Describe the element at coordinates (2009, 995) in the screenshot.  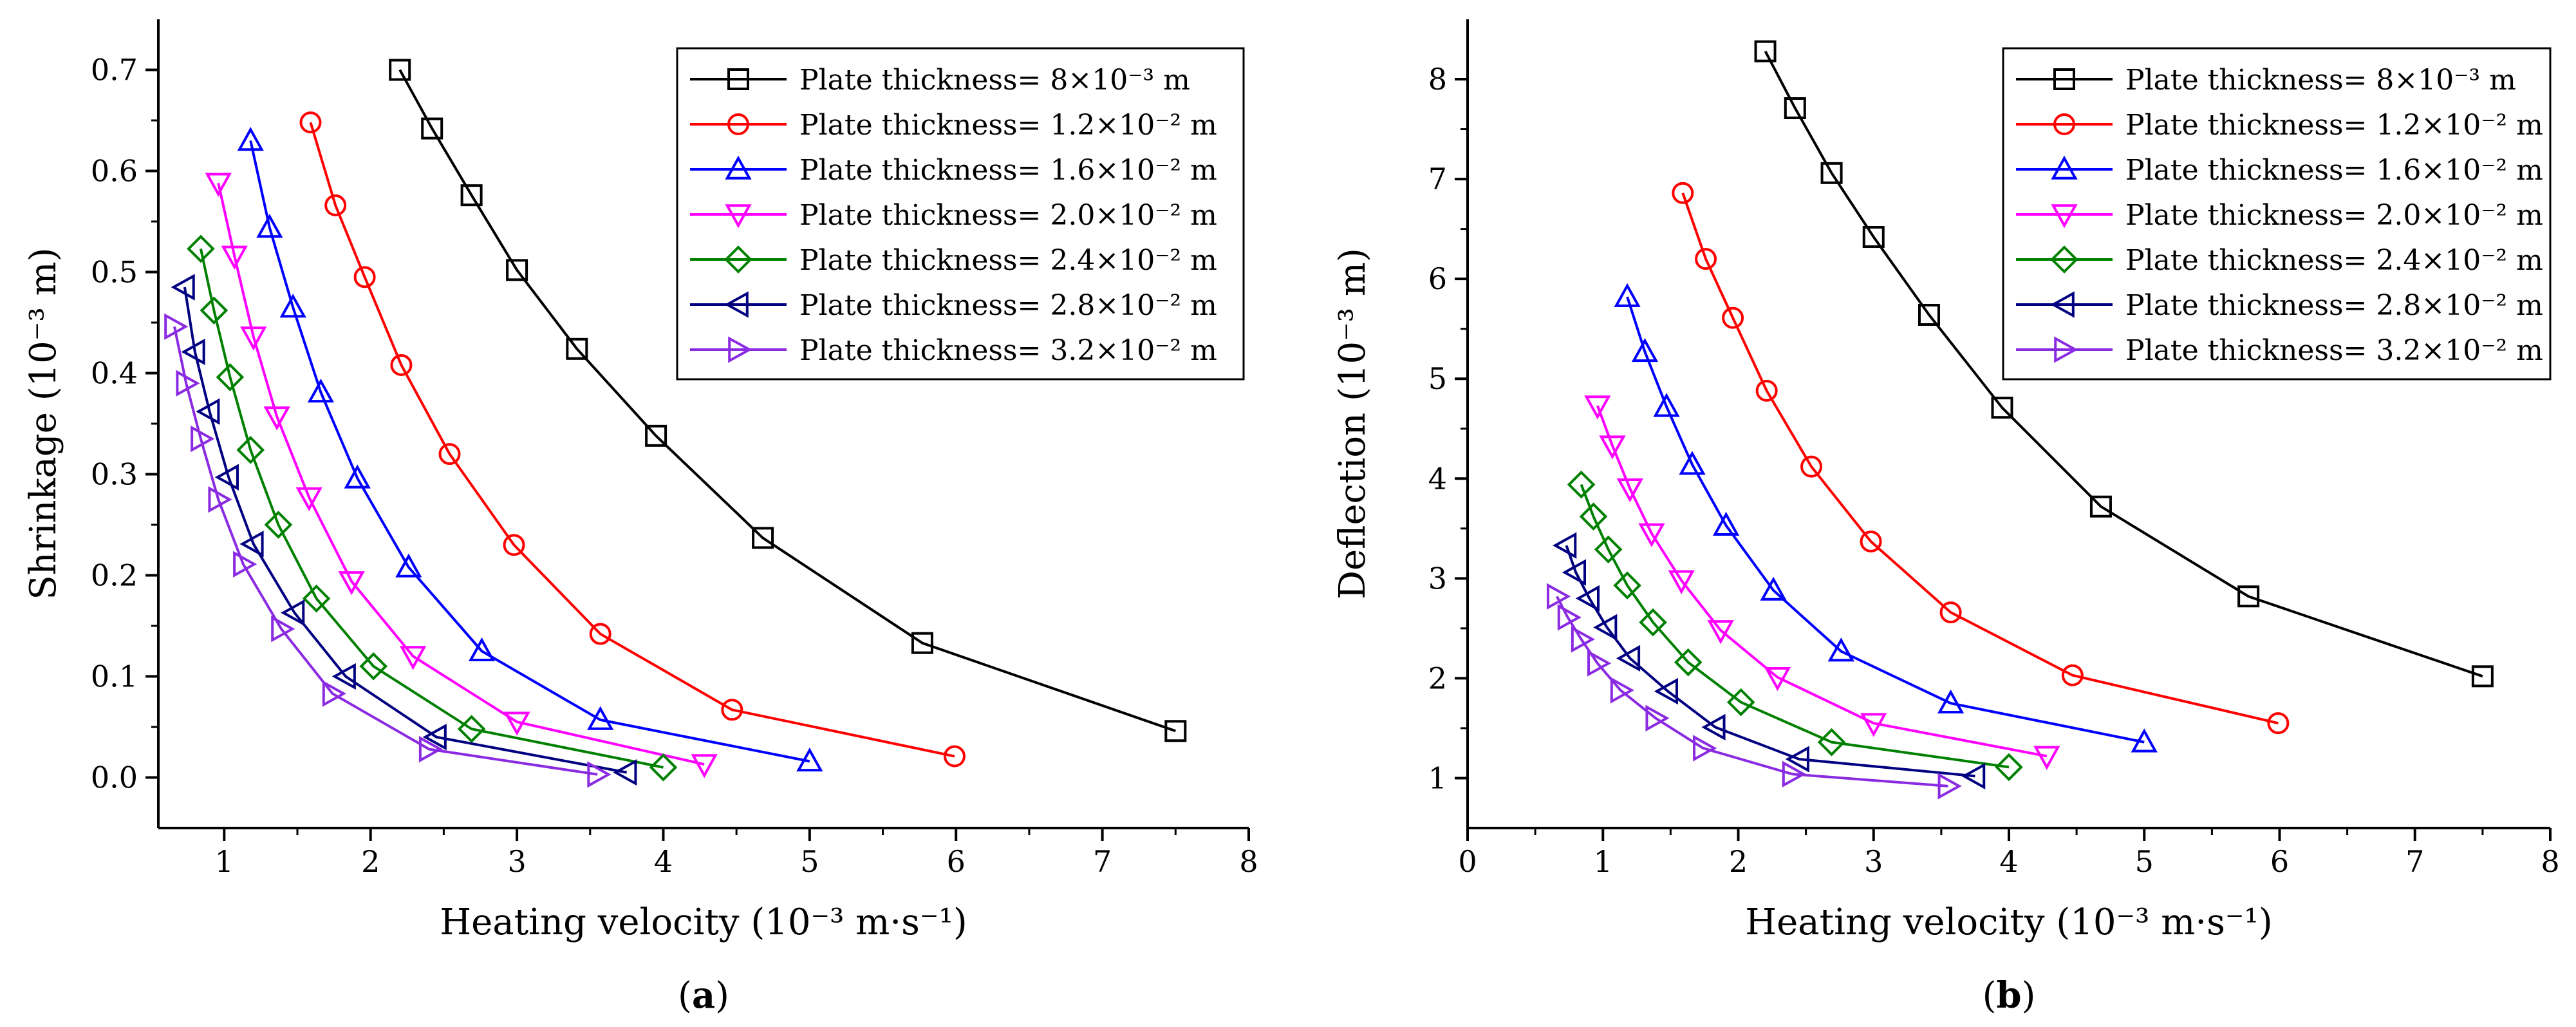
I see `panel-label: (b)` at that location.